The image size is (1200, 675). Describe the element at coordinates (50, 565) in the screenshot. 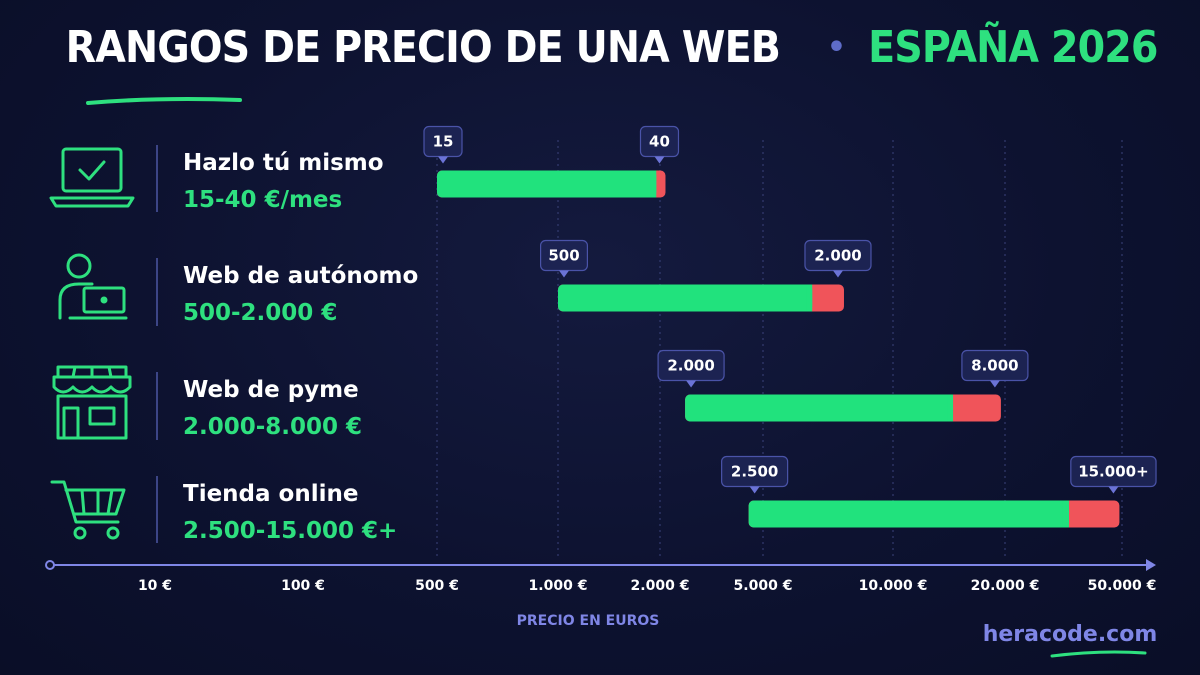

I see `axis-origin-dot` at that location.